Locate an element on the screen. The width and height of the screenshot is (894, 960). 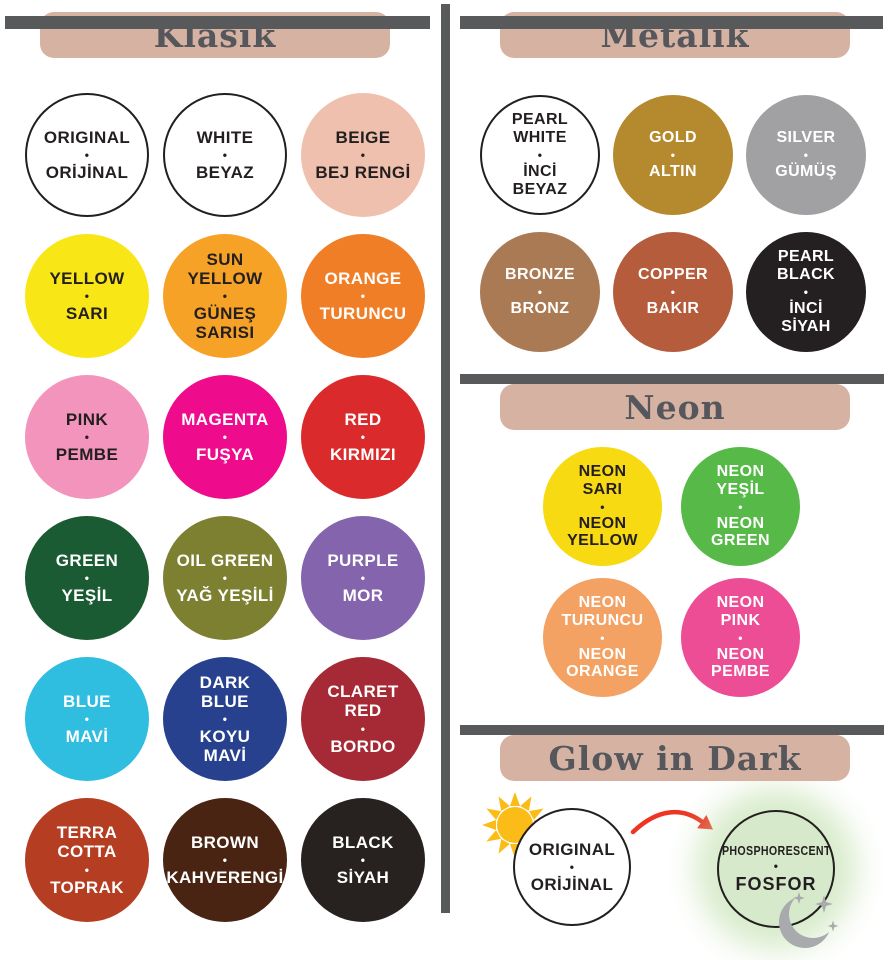
swatch-label-tr: ORİJİNAL is located at coordinates (572, 884).